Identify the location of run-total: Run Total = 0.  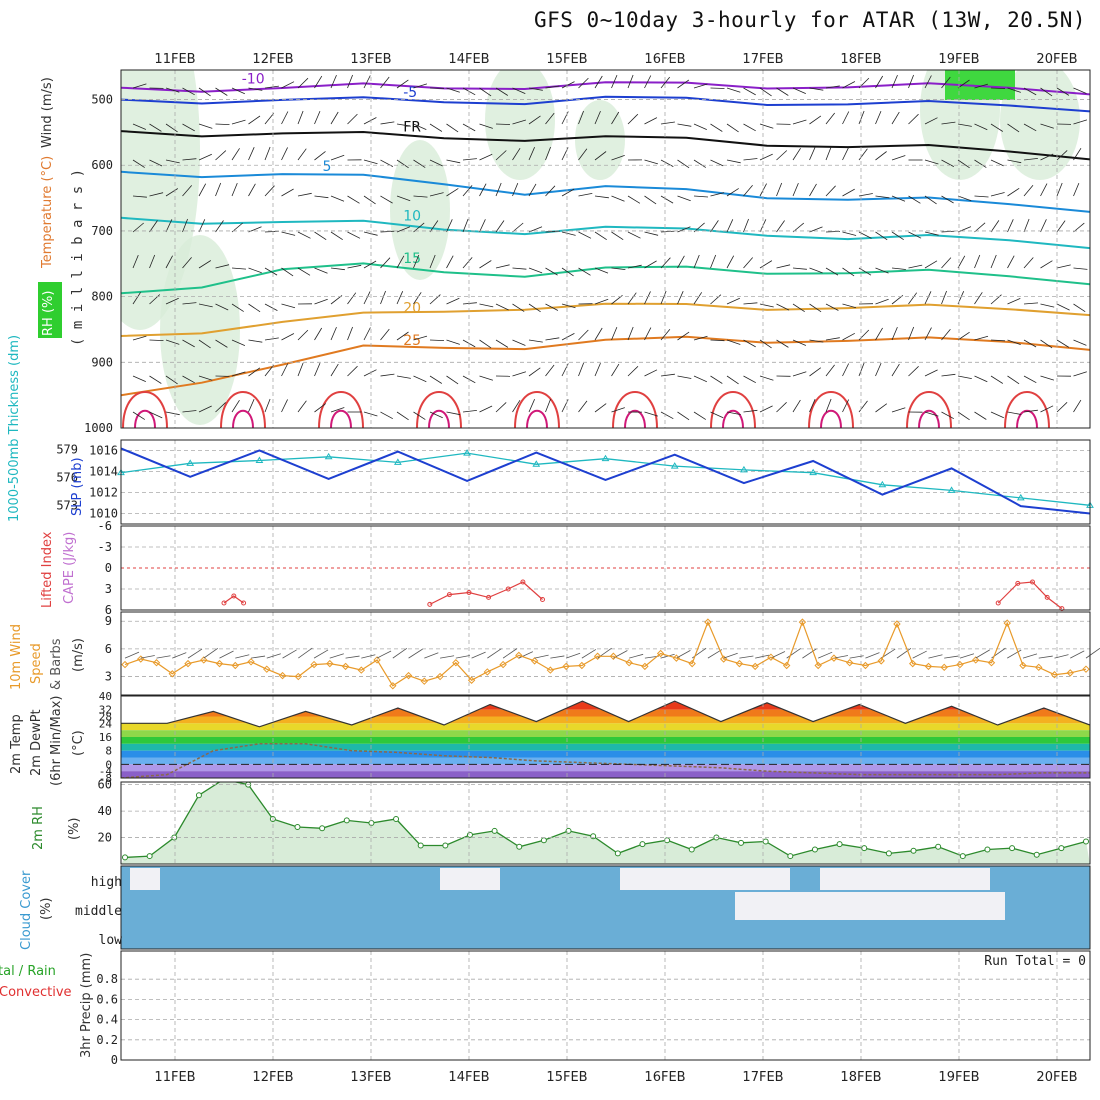
(1035, 961).